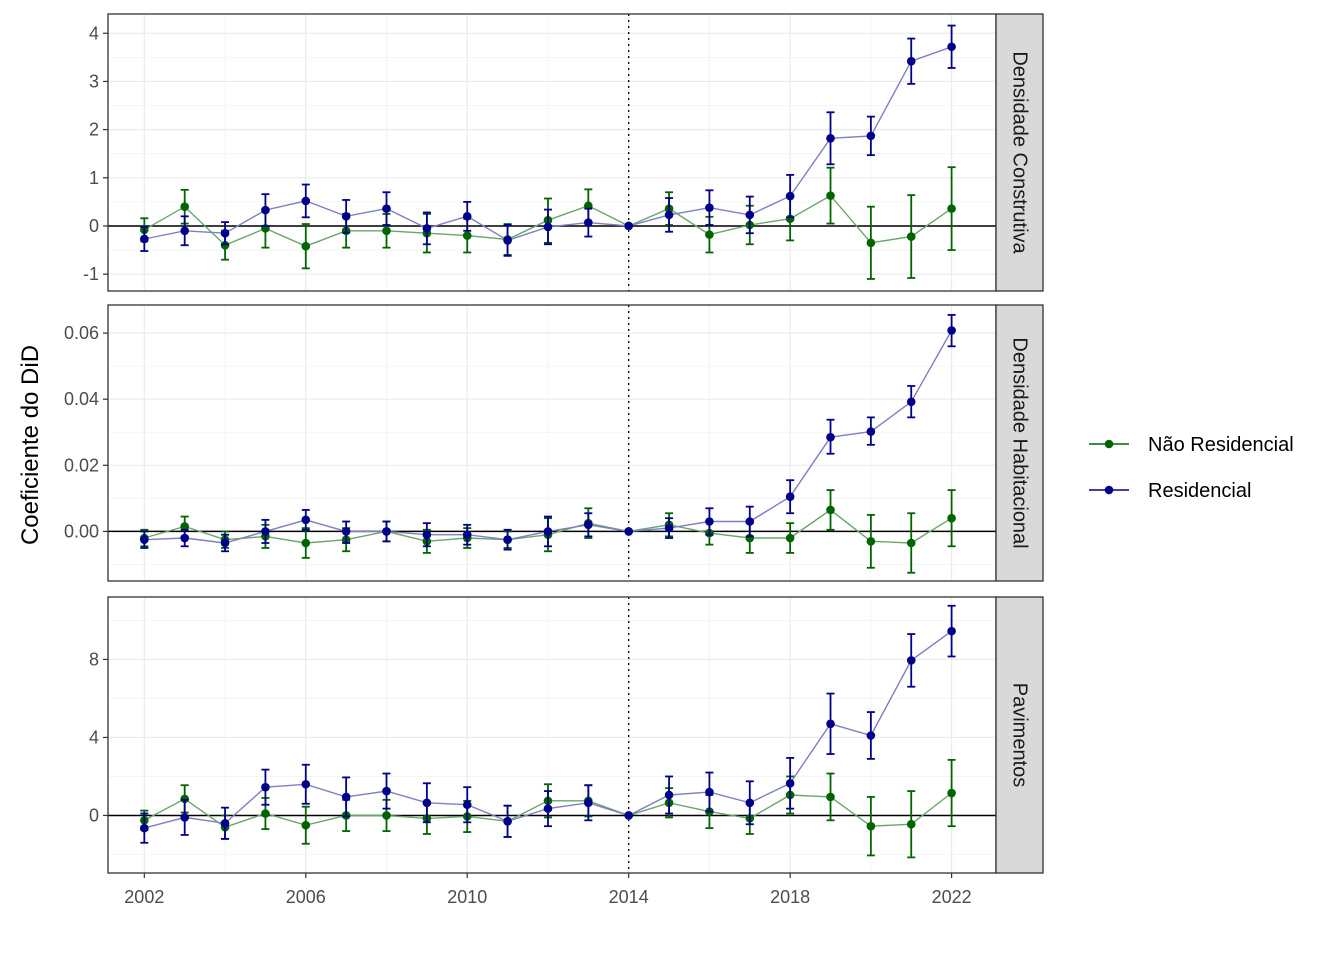 The width and height of the screenshot is (1344, 960). I want to click on legend-item-nao-residencial: Não Residencial, so click(1191, 445).